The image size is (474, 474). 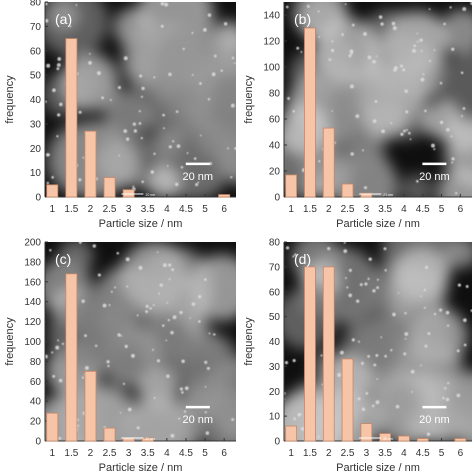 I want to click on y-tick-label: 160, so click(x=32, y=282).